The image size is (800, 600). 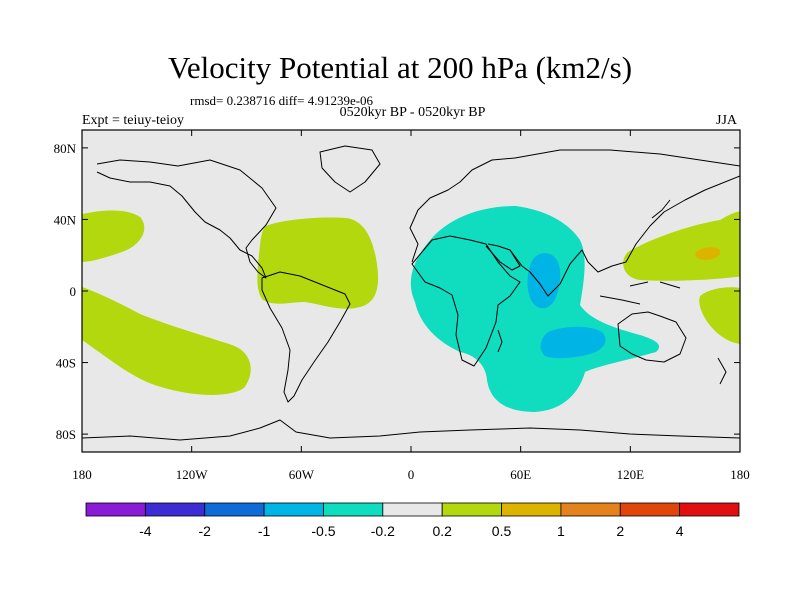 I want to click on coastline-australia, so click(x=652, y=337).